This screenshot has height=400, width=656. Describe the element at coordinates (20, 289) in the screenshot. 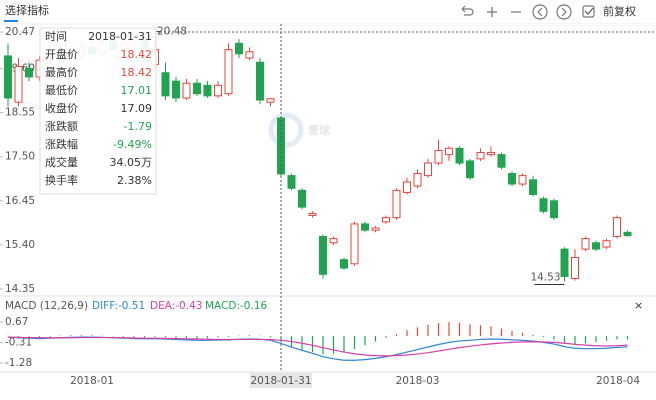

I see `y-tick-label: 14.35` at that location.